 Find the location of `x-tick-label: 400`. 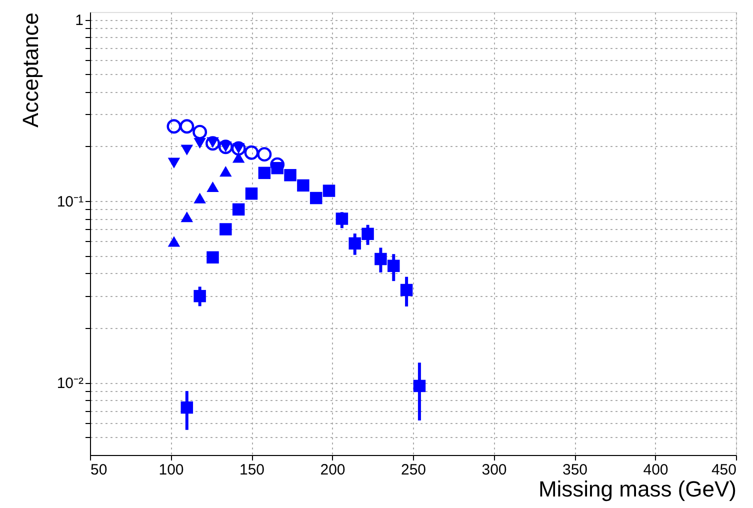

x-tick-label: 400 is located at coordinates (655, 470).